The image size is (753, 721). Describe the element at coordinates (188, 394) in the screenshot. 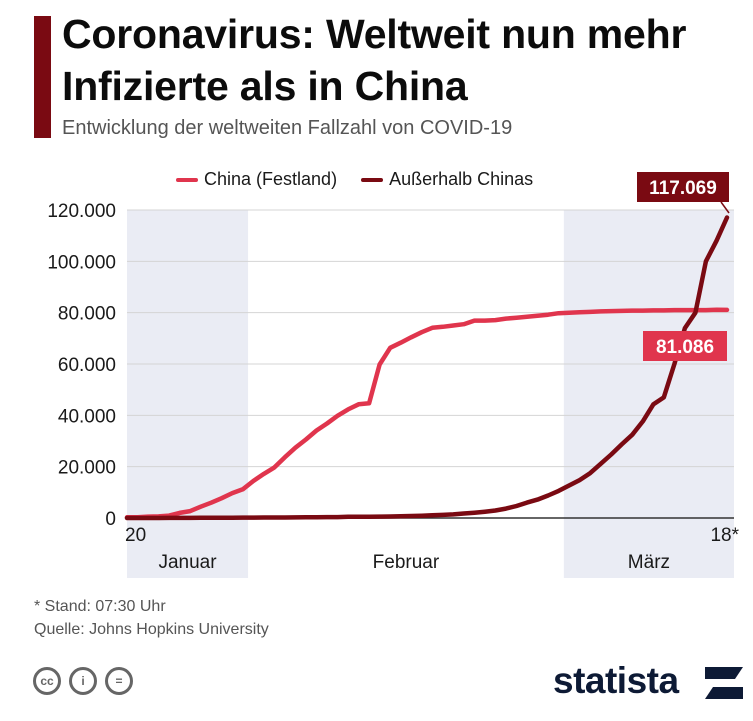

I see `month-band-januar` at that location.